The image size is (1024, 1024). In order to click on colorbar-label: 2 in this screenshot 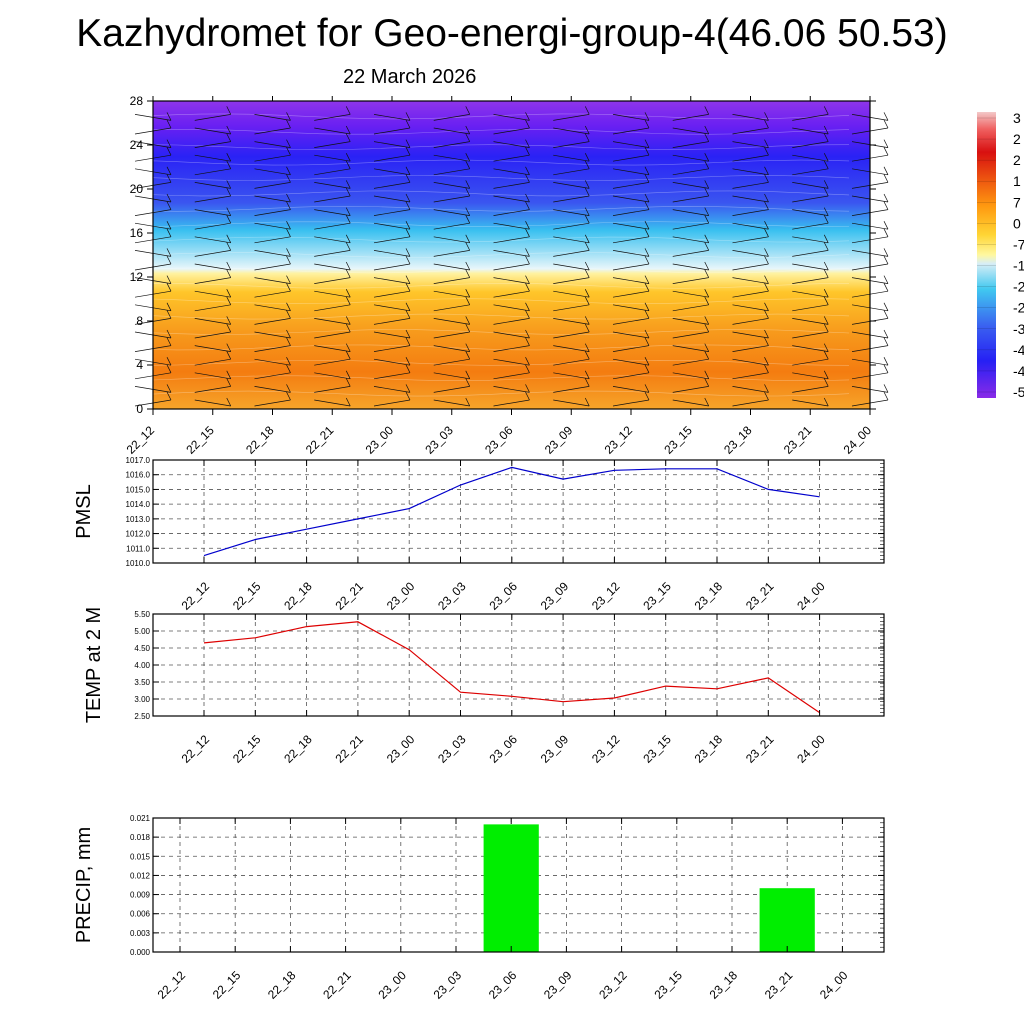, I will do `click(1017, 139)`.